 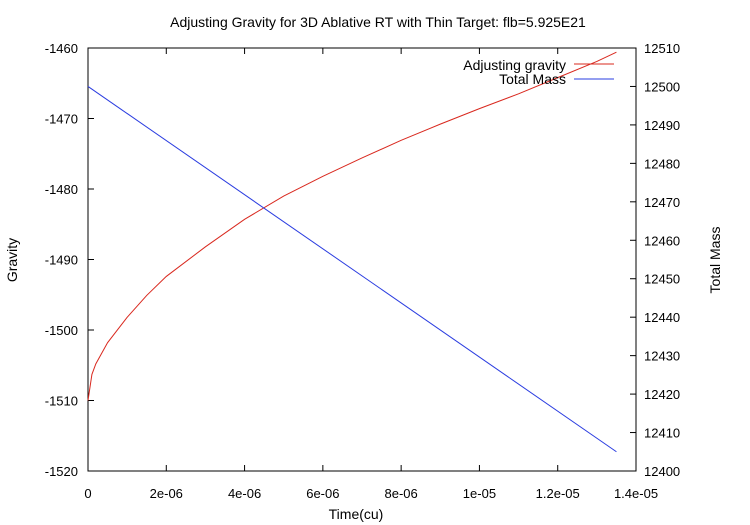 I want to click on x-tick-label: 8e-06, so click(x=401, y=493).